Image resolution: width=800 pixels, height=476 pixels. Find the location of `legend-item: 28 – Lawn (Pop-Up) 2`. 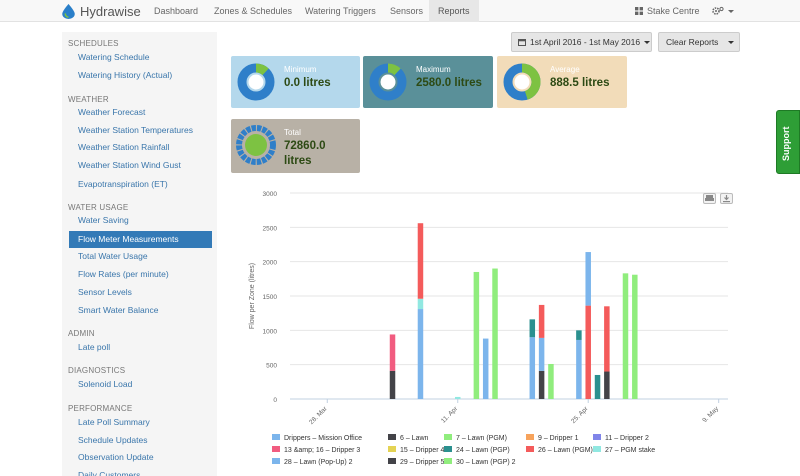

legend-item: 28 – Lawn (Pop-Up) 2 is located at coordinates (312, 462).